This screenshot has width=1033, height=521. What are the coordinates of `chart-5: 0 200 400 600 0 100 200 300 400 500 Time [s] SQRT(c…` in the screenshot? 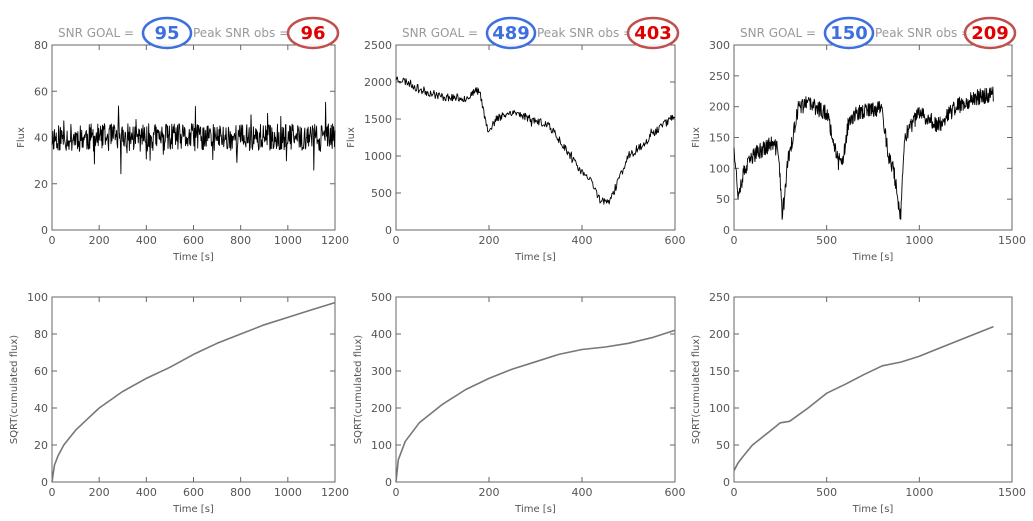 It's located at (519, 403).